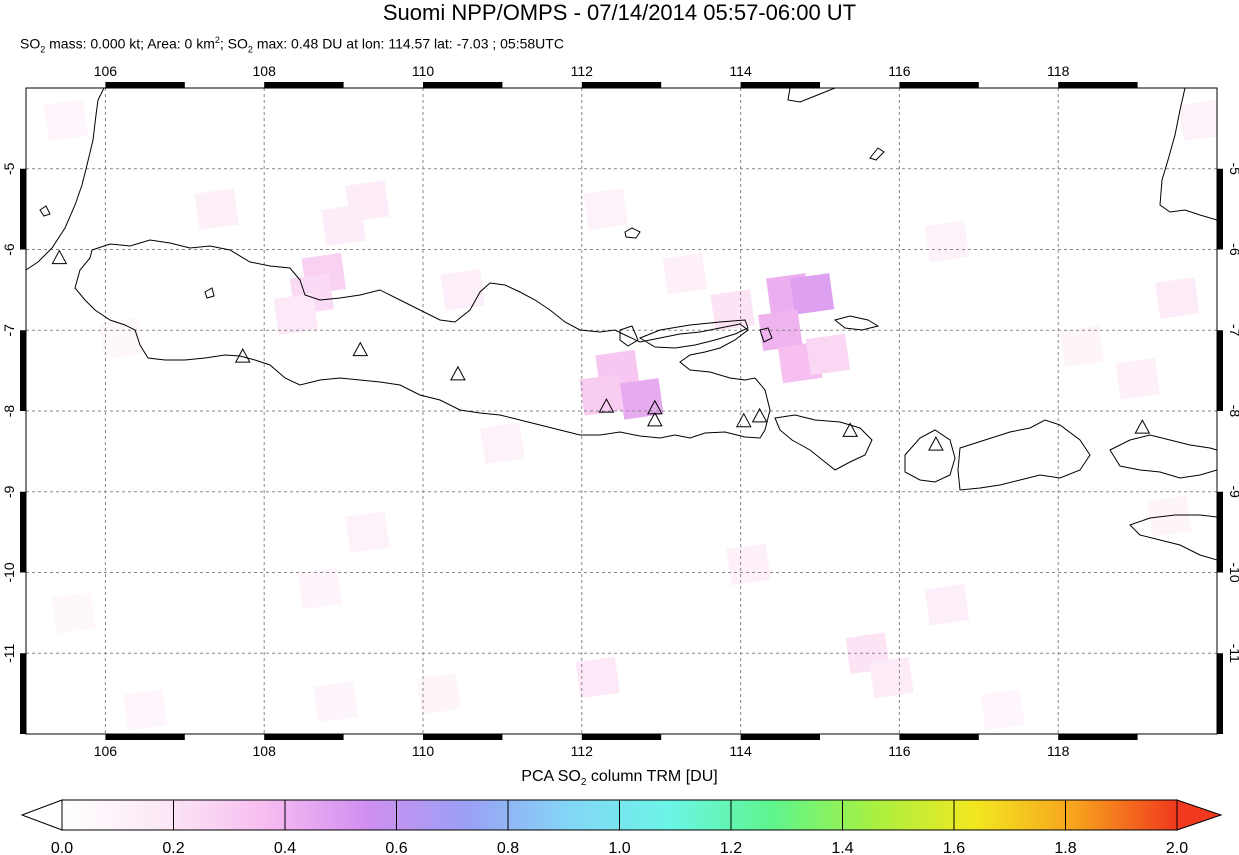 The height and width of the screenshot is (855, 1239). What do you see at coordinates (285, 847) in the screenshot?
I see `colorbar-tick-label: 0.4` at bounding box center [285, 847].